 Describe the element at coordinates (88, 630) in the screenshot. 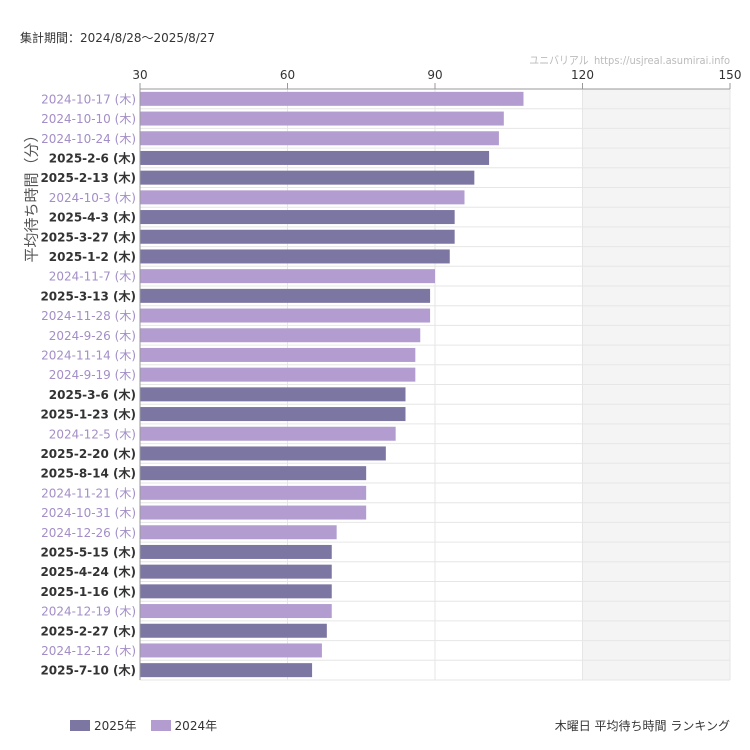

I see `category-label: 2025-2-27 (木)` at that location.